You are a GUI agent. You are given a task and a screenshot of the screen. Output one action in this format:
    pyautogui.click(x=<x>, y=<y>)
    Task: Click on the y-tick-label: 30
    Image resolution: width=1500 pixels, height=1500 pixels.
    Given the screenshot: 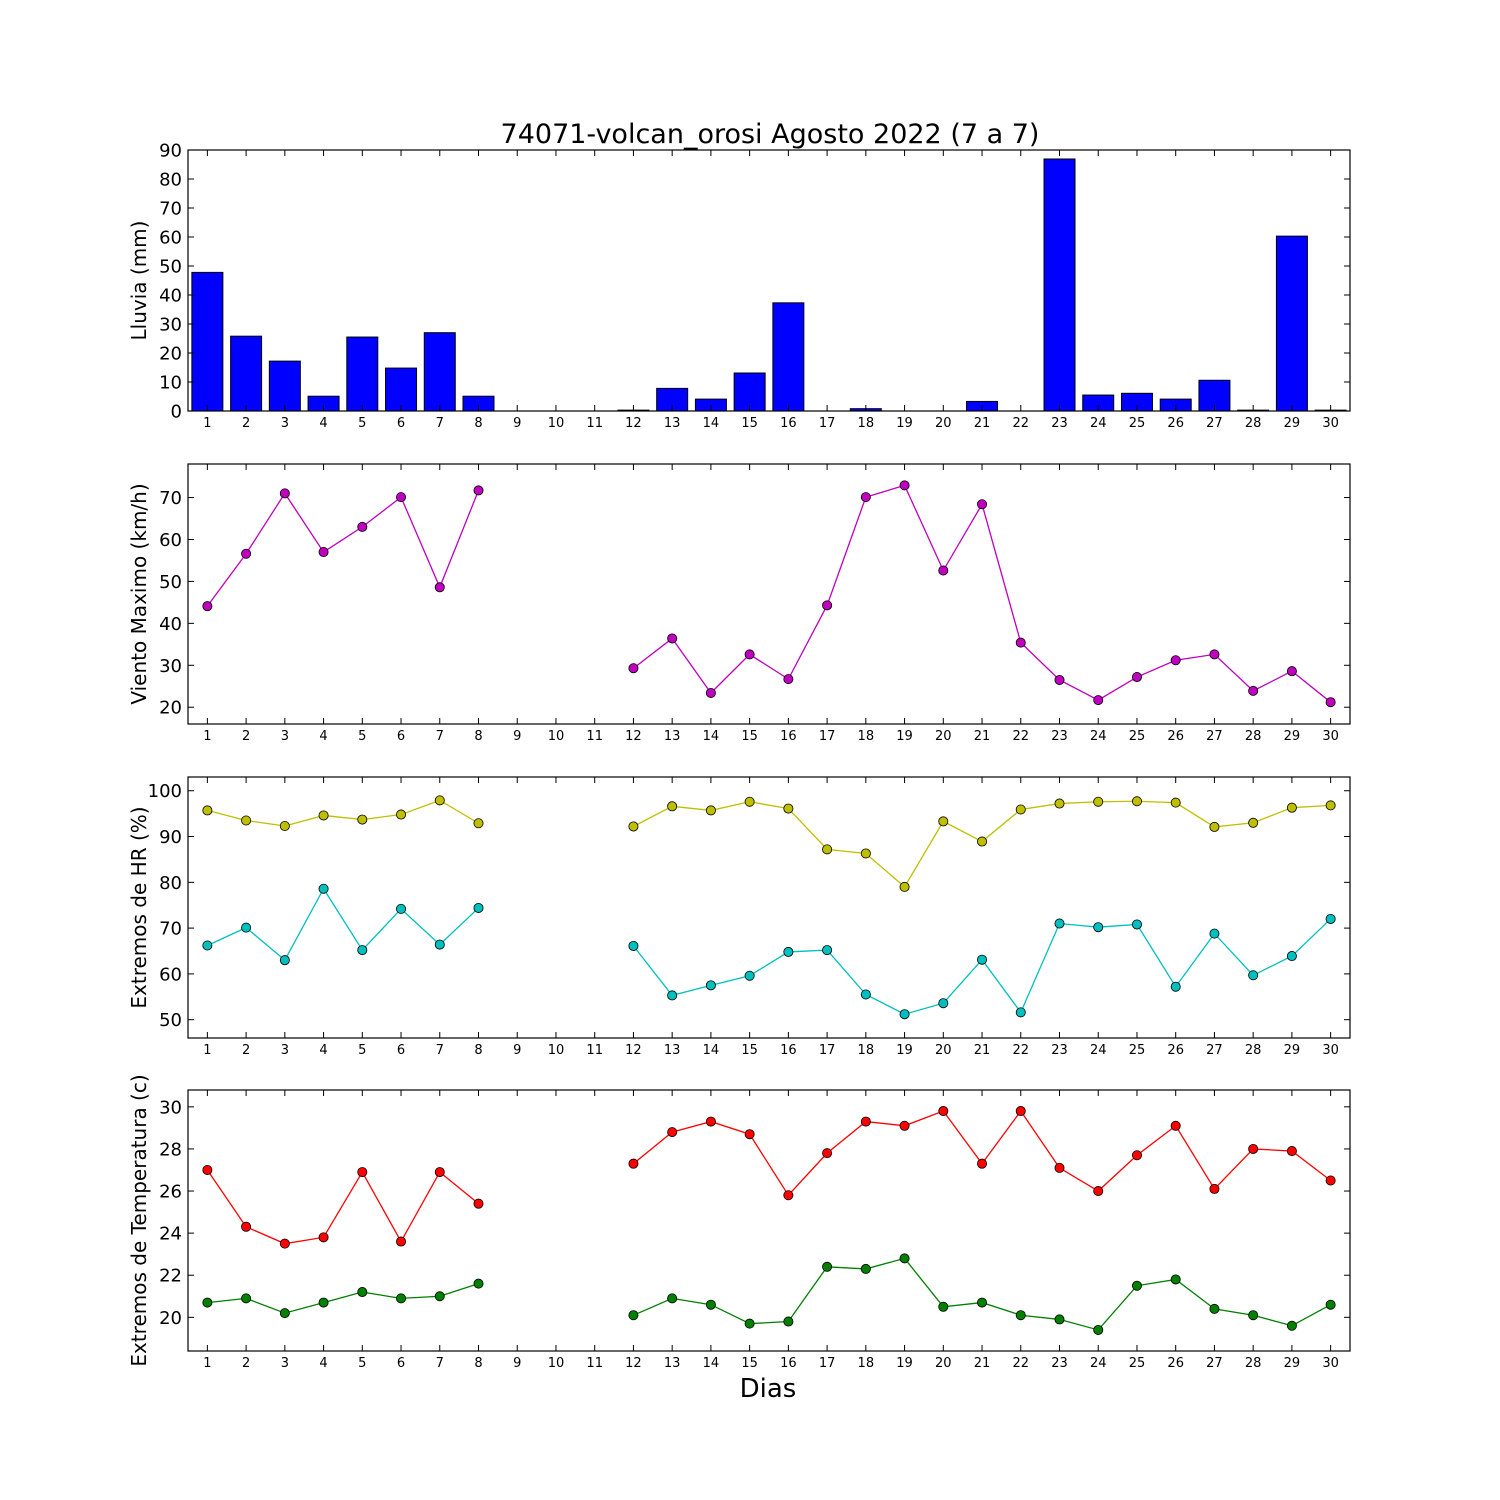 What is the action you would take?
    pyautogui.click(x=170, y=666)
    